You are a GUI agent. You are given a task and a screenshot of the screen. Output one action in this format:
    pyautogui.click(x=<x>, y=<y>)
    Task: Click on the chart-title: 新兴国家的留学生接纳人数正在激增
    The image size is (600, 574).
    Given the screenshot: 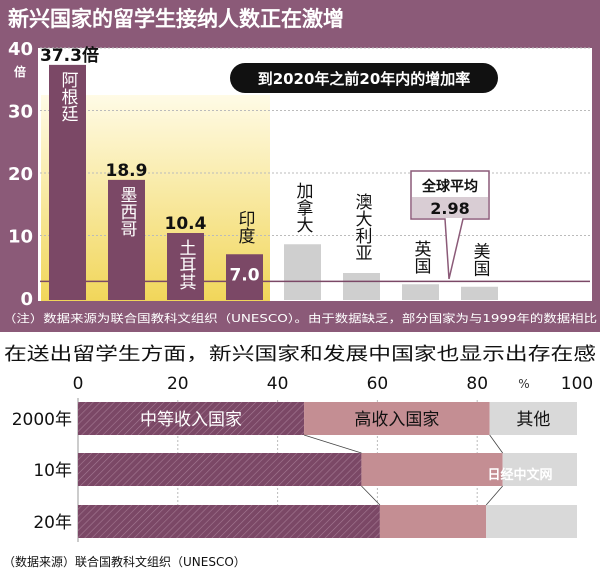 What is the action you would take?
    pyautogui.click(x=176, y=19)
    